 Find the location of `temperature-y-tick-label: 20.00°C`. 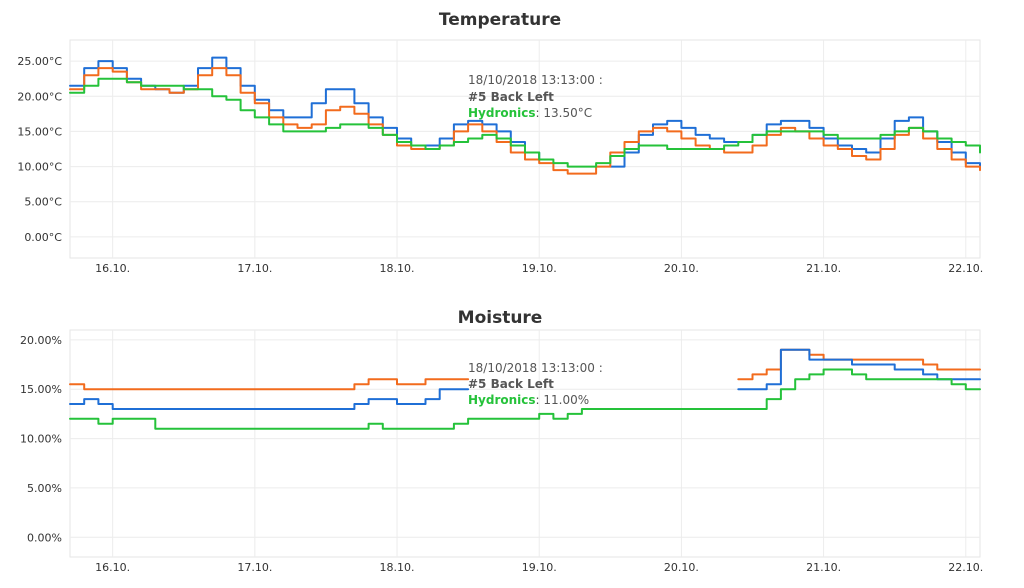

temperature-y-tick-label: 20.00°C is located at coordinates (39, 96).